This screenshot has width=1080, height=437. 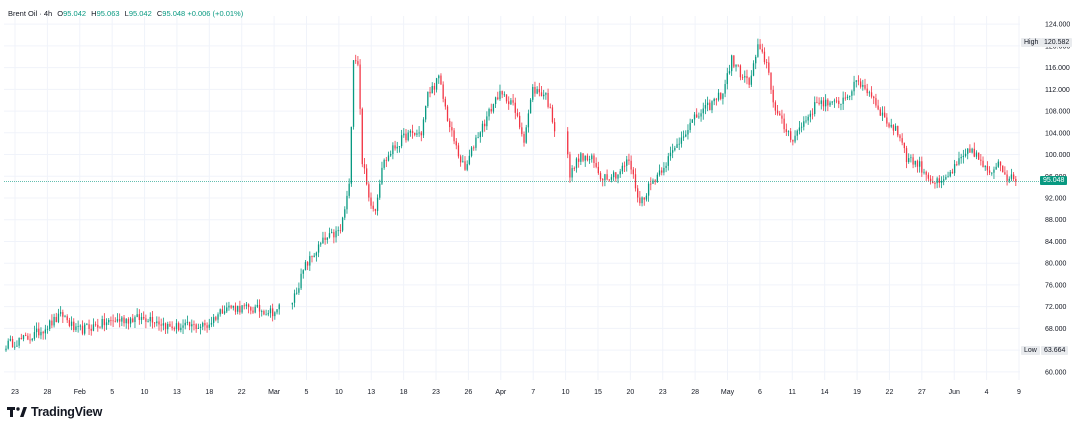 What do you see at coordinates (922, 392) in the screenshot?
I see `x-tick-label: 27` at bounding box center [922, 392].